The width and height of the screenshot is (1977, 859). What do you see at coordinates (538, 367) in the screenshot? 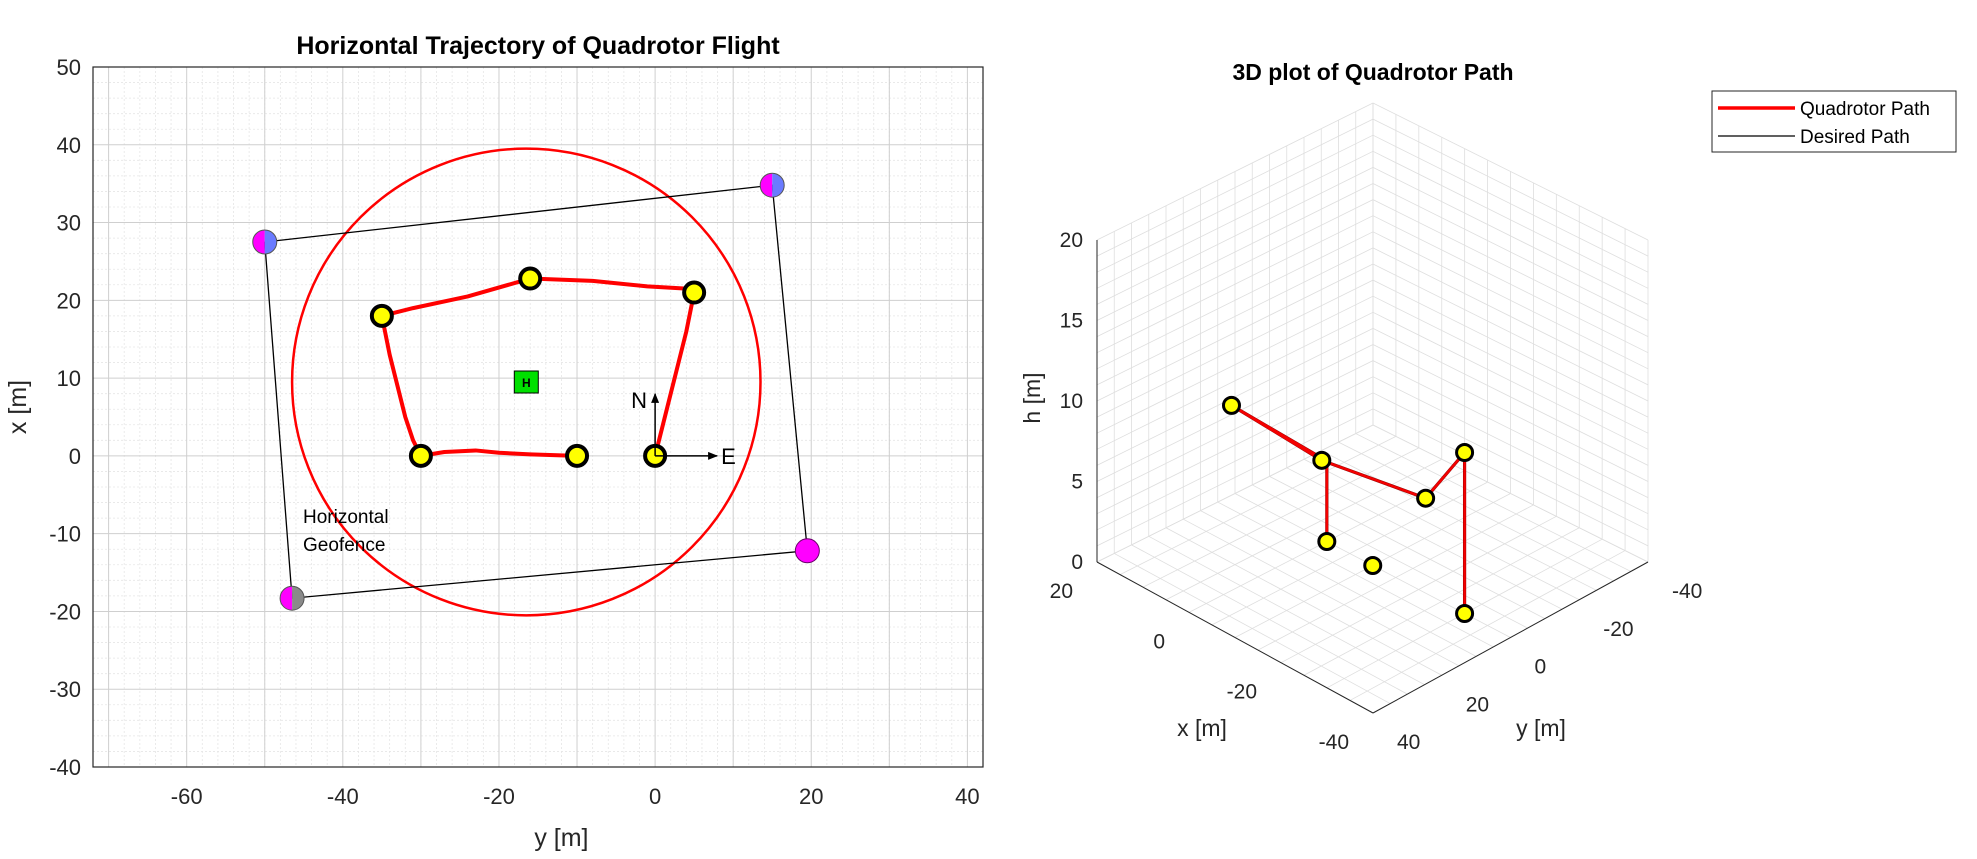
I see `quadrotor-path` at bounding box center [538, 367].